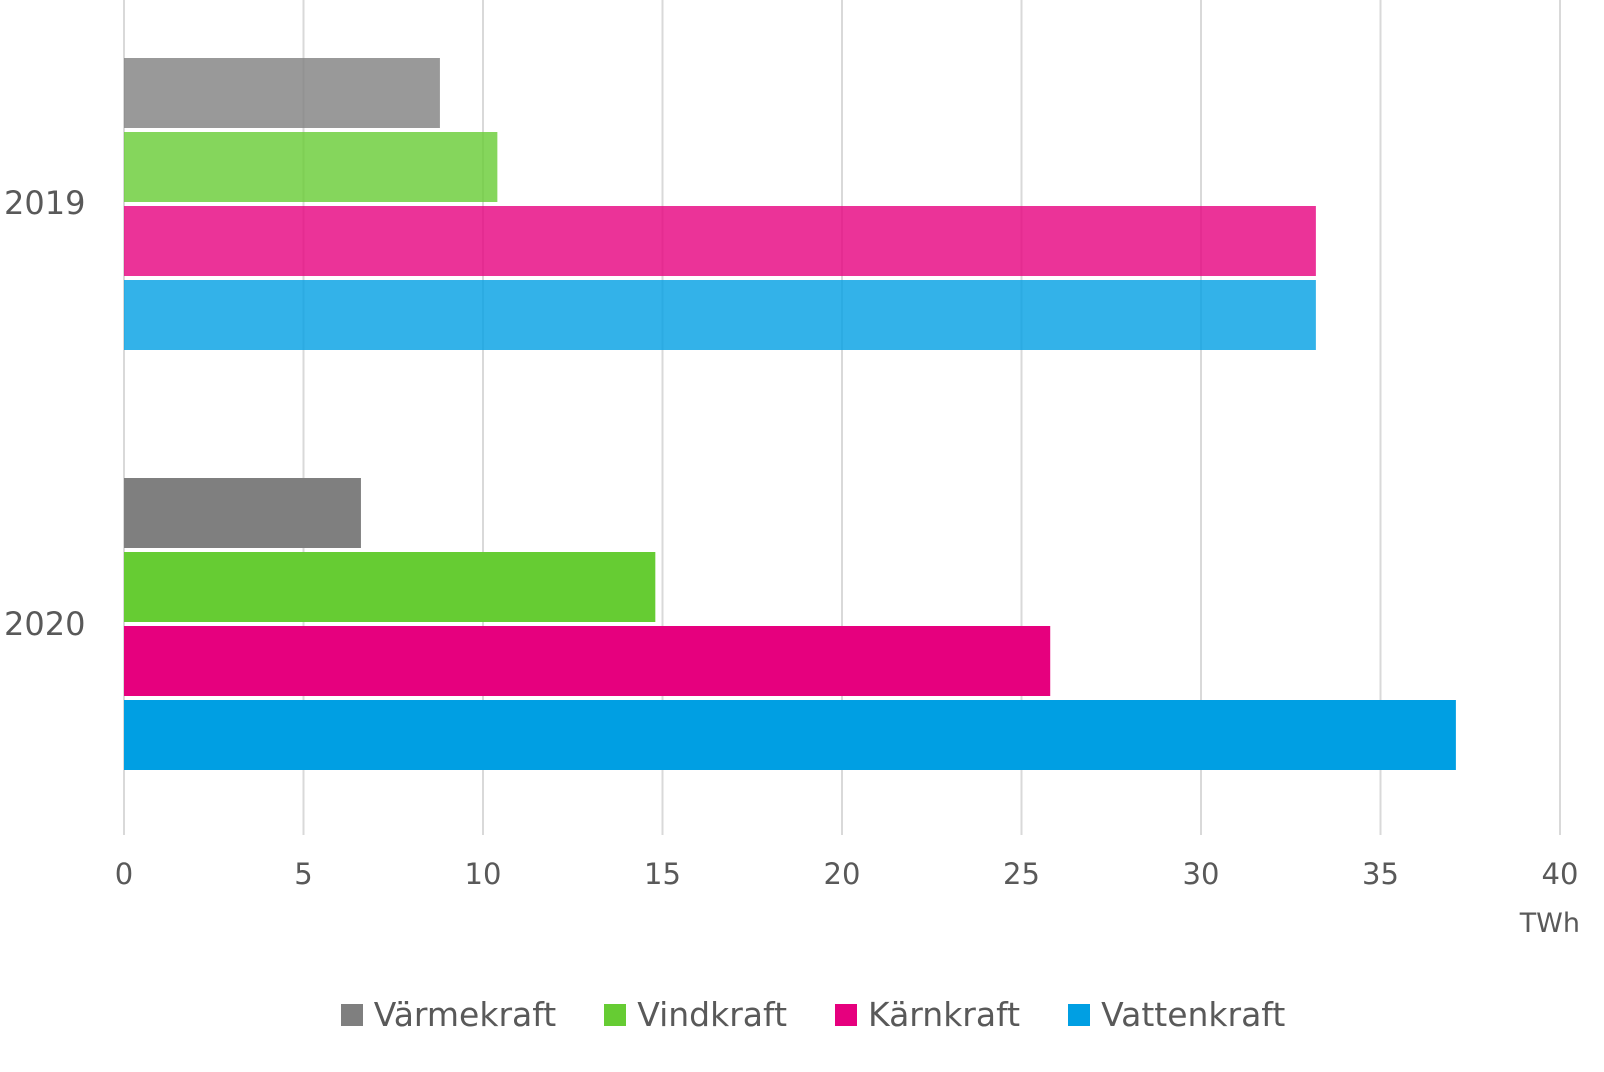 The image size is (1604, 1072). I want to click on legend-item-kärnkraft: Kärnkraft, so click(927, 1014).